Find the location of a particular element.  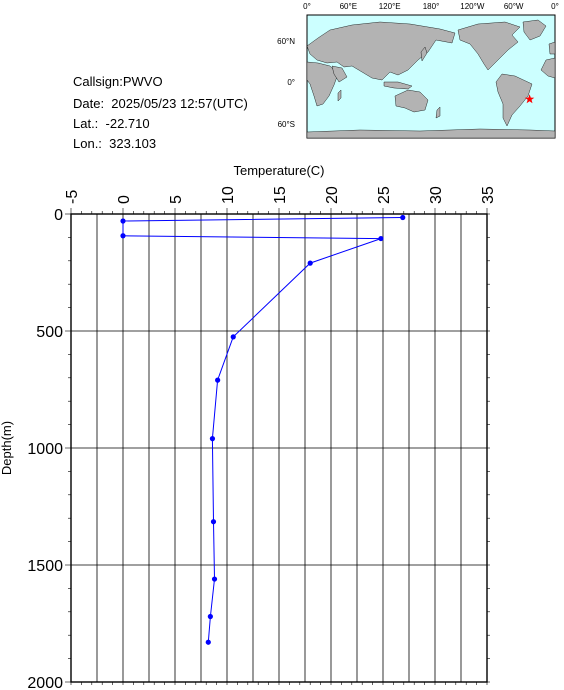

x-tick-label: 35 is located at coordinates (488, 195).